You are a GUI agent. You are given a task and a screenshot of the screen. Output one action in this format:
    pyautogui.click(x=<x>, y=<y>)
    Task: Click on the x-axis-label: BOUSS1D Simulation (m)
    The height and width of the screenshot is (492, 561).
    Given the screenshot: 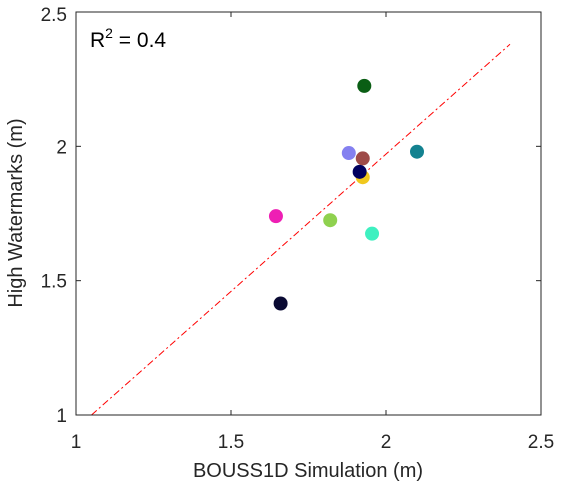 What is the action you would take?
    pyautogui.click(x=308, y=471)
    